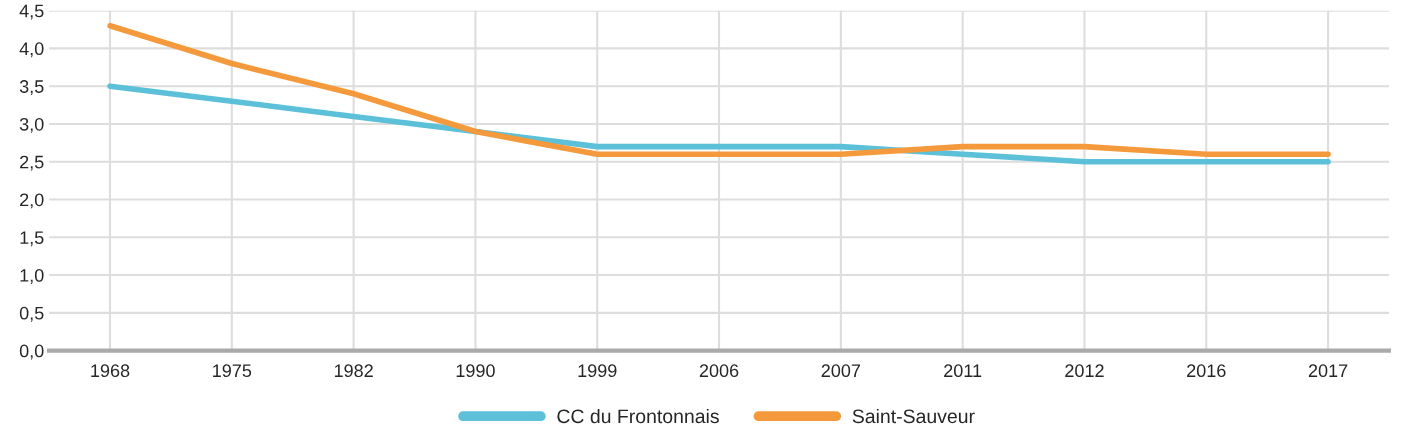  I want to click on y-tick-label: 2,5, so click(32, 163).